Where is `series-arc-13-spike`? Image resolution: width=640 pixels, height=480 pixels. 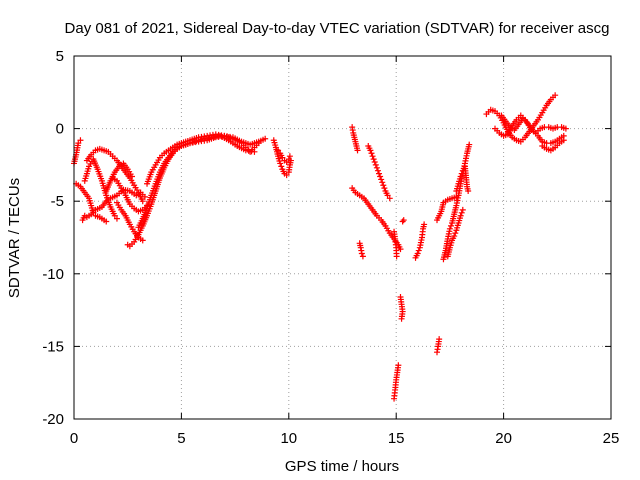
series-arc-13-spike is located at coordinates (361, 250).